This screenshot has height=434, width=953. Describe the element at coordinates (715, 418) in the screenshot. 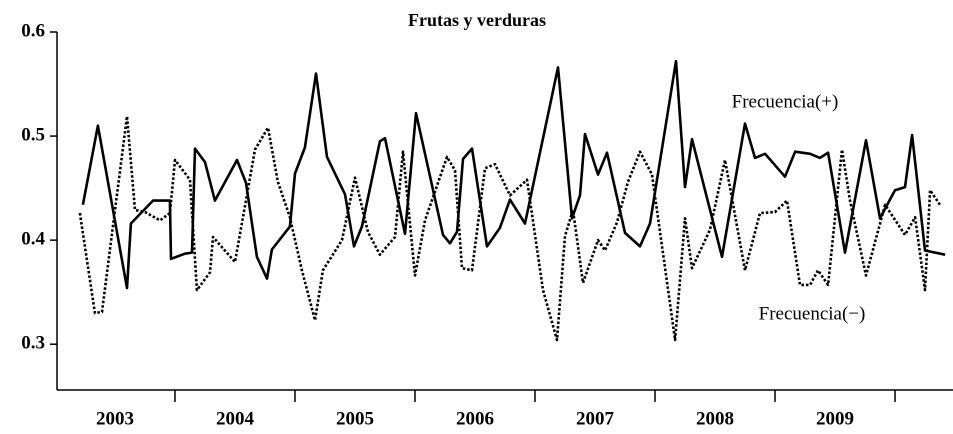

I see `x-tick-label: 2008` at that location.